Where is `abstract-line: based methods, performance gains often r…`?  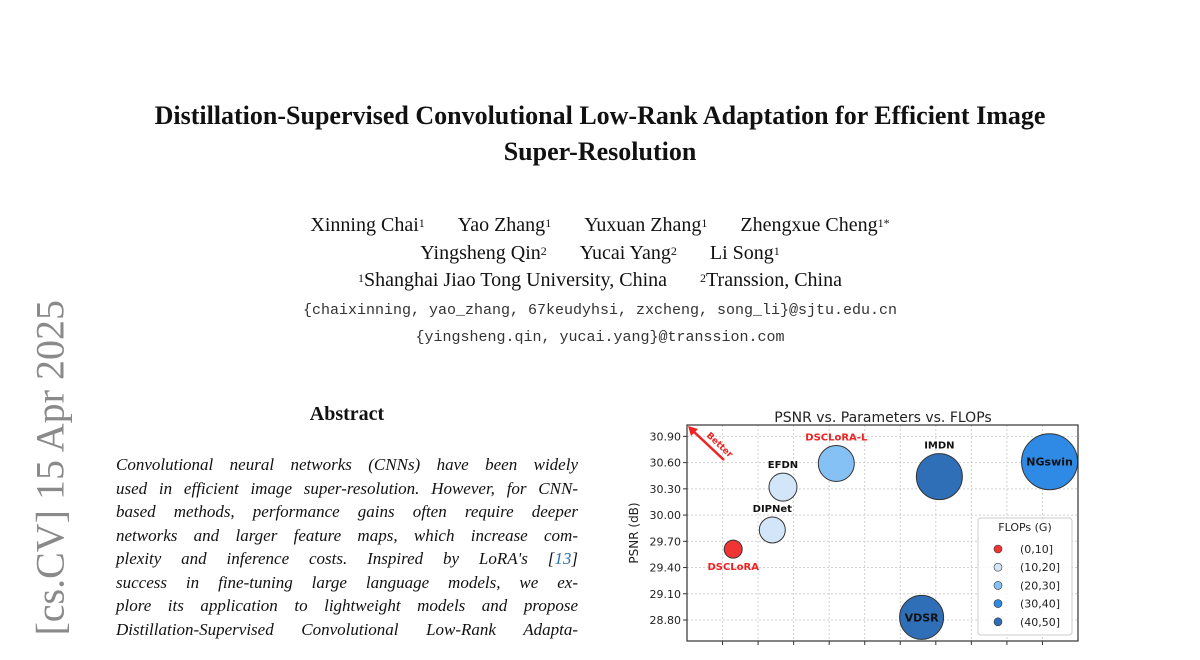 abstract-line: based methods, performance gains often r… is located at coordinates (347, 511).